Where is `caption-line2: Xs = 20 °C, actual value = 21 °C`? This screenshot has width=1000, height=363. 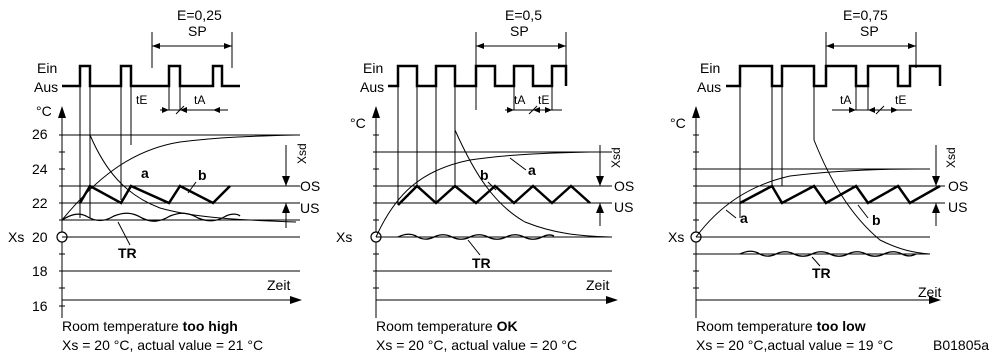
caption-line2: Xs = 20 °C, actual value = 21 °C is located at coordinates (162, 345).